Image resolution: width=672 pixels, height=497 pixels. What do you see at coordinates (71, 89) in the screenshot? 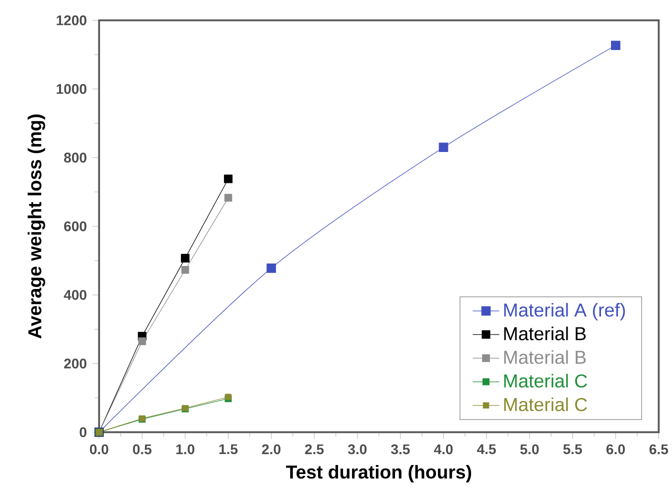
I see `y-tick-label: 1000` at bounding box center [71, 89].